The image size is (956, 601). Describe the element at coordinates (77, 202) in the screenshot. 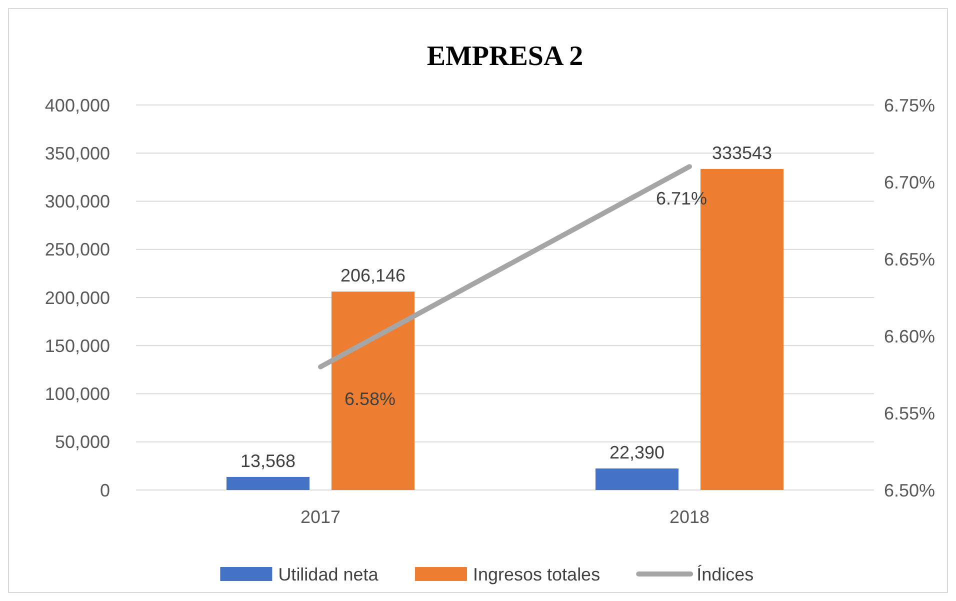

I see `y-tick-label: 300,000` at that location.